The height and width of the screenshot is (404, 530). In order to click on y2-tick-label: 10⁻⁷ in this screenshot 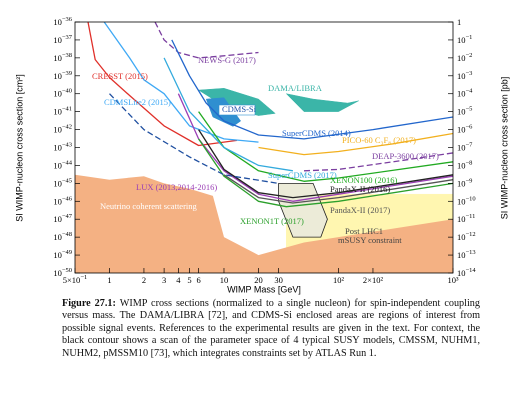, I will do `click(465, 147)`.